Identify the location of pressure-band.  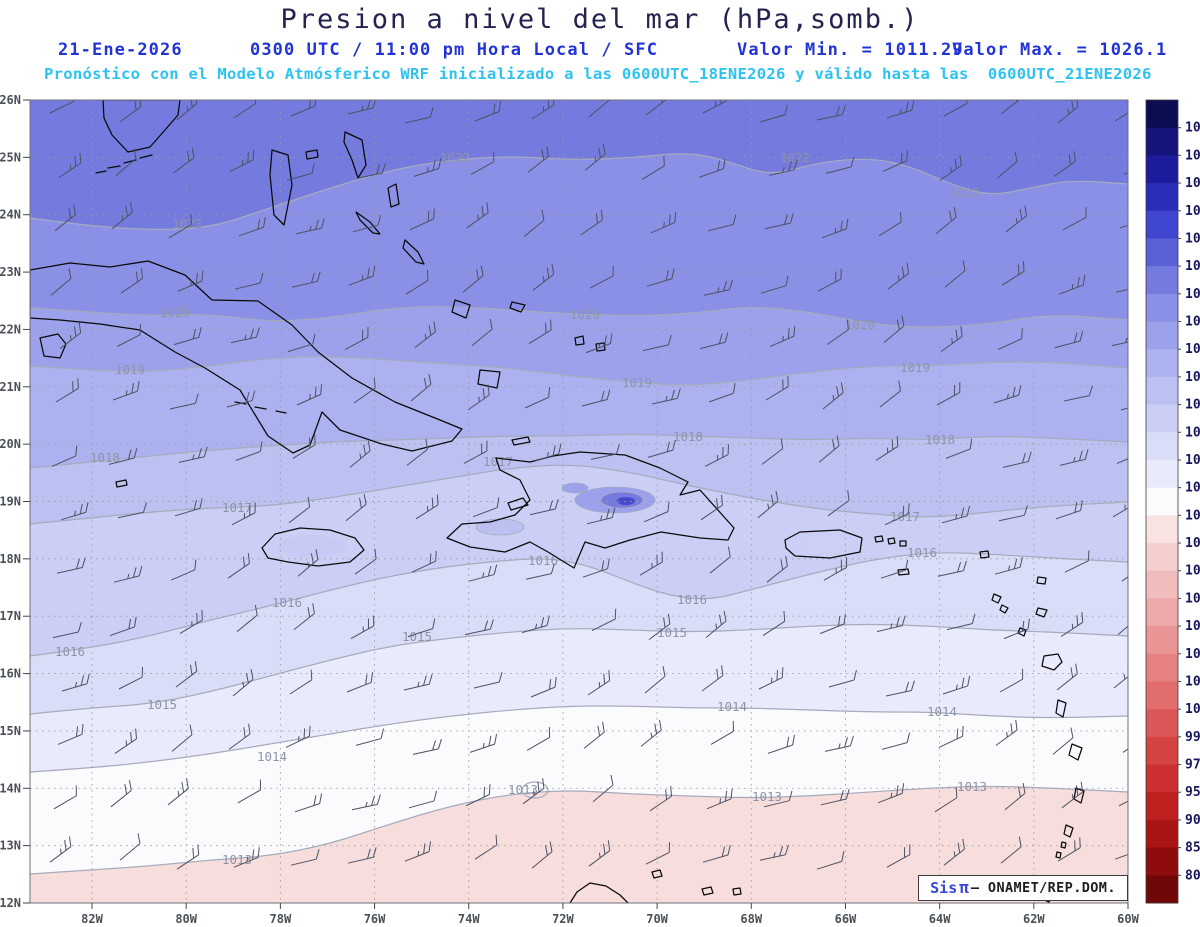
(579, 844).